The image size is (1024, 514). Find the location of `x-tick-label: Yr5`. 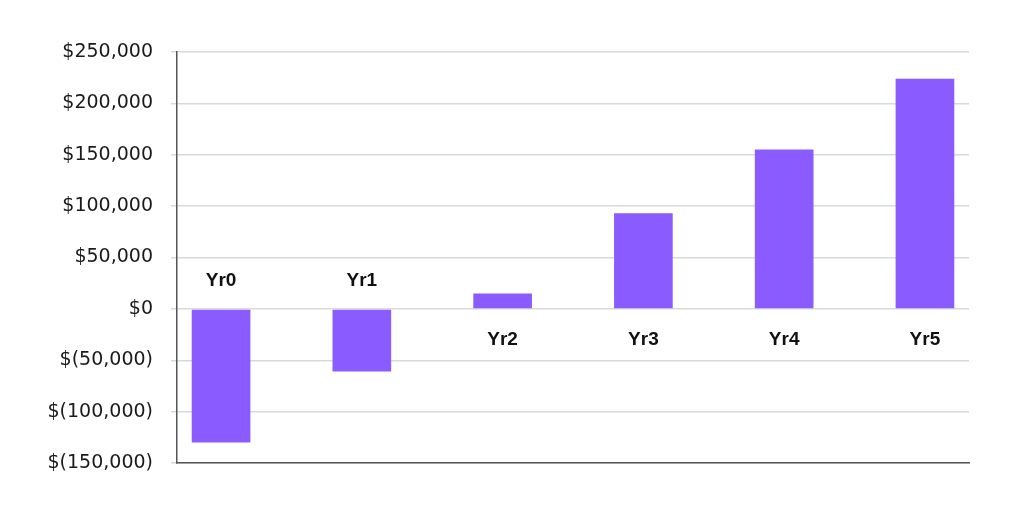

x-tick-label: Yr5 is located at coordinates (925, 339).